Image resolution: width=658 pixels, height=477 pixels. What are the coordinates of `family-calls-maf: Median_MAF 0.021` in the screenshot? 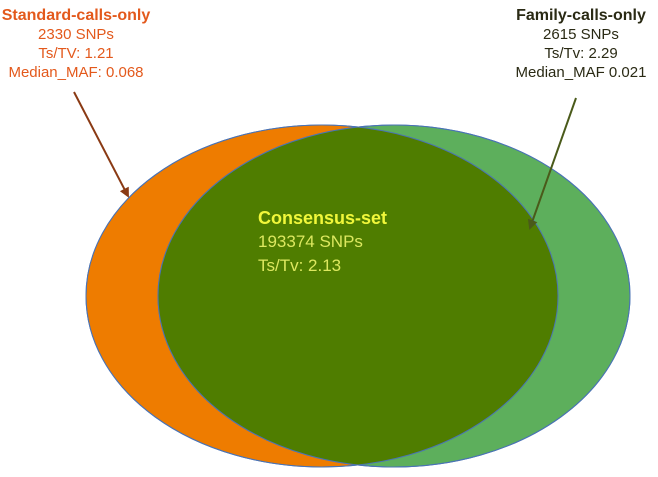 It's located at (581, 72).